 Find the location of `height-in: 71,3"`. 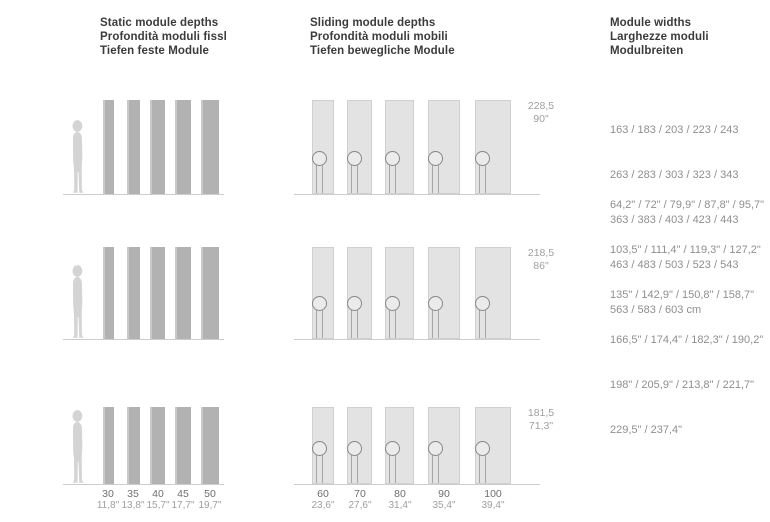

height-in: 71,3" is located at coordinates (541, 425).